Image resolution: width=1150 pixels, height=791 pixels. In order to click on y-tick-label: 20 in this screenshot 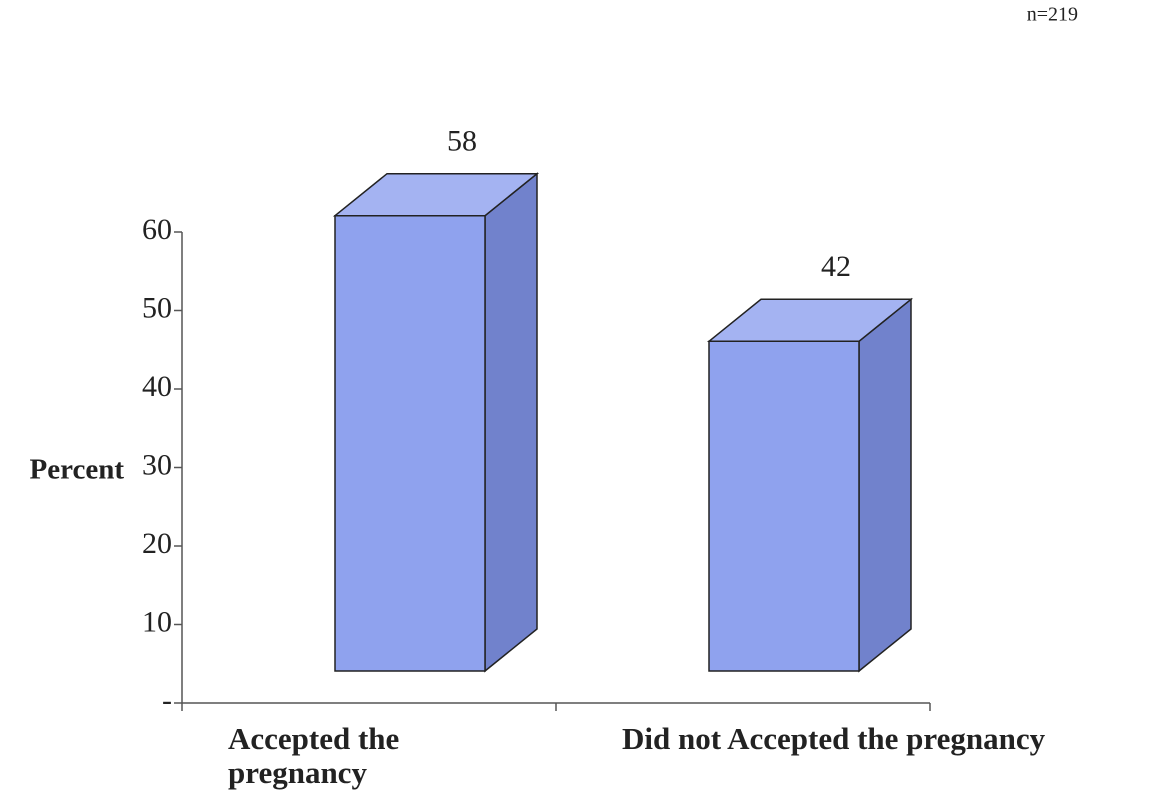, I will do `click(157, 543)`.